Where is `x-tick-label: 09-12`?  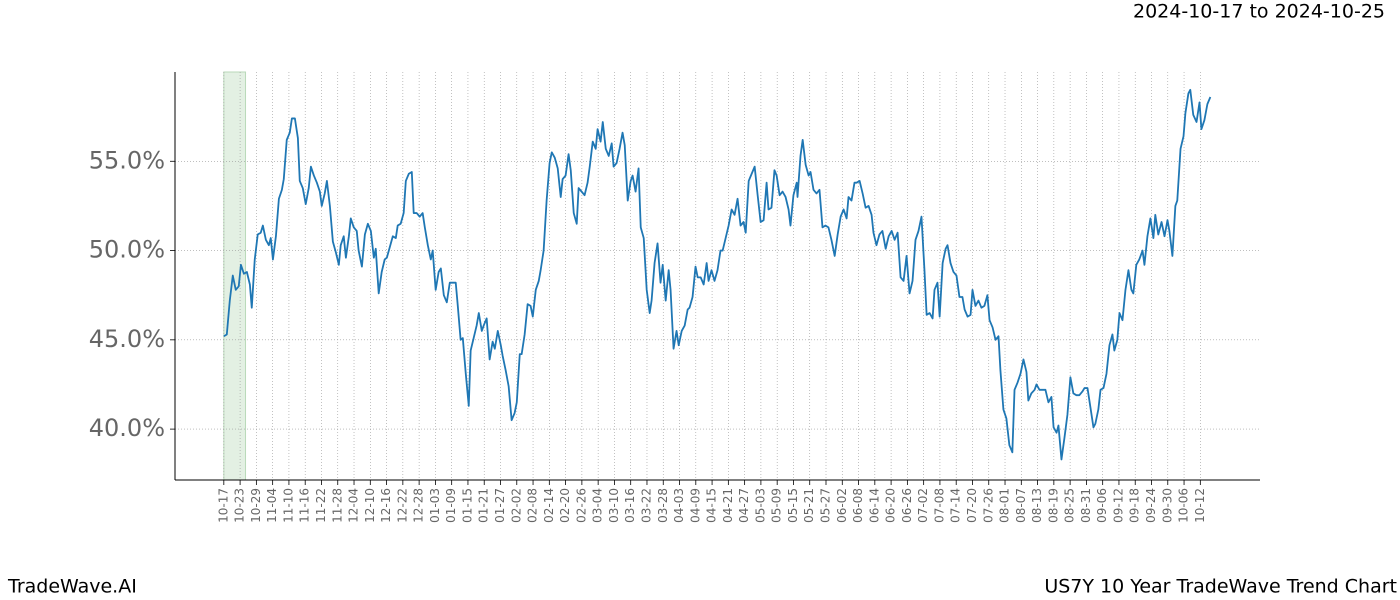
x-tick-label: 09-12 is located at coordinates (1118, 505).